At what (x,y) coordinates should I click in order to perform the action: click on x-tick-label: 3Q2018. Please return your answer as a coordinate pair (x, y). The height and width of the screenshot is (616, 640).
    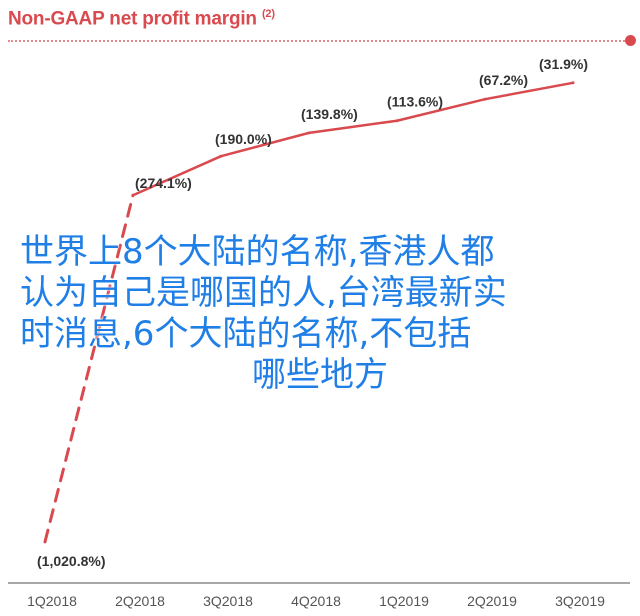
    Looking at the image, I should click on (228, 601).